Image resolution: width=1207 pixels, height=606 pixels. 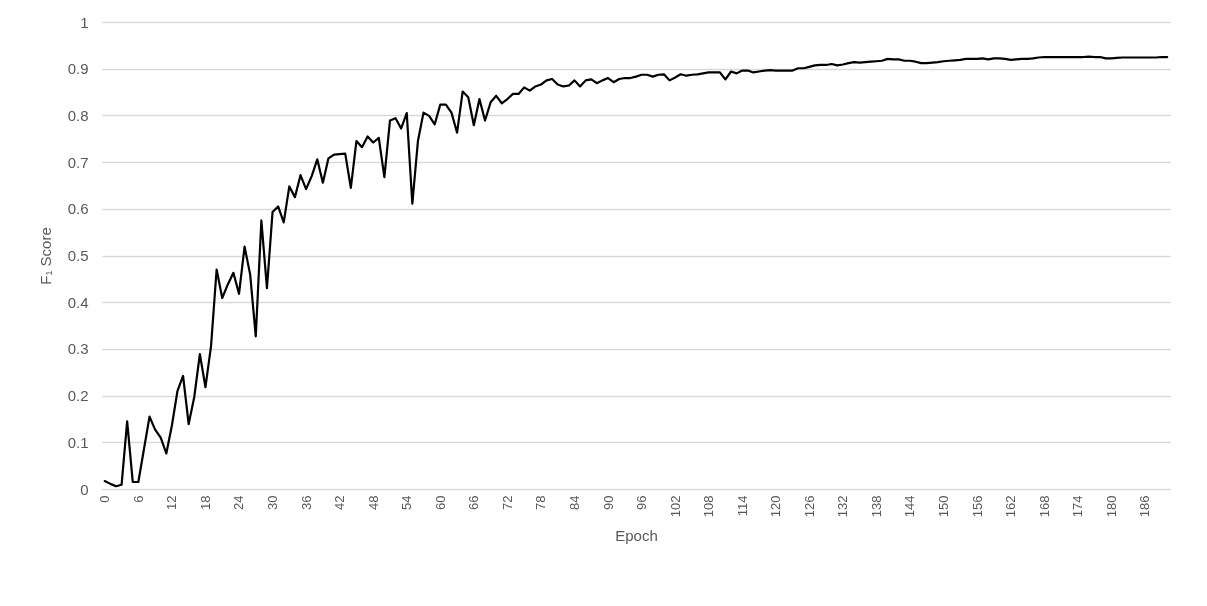 I want to click on x-tick-label: 78, so click(x=541, y=502).